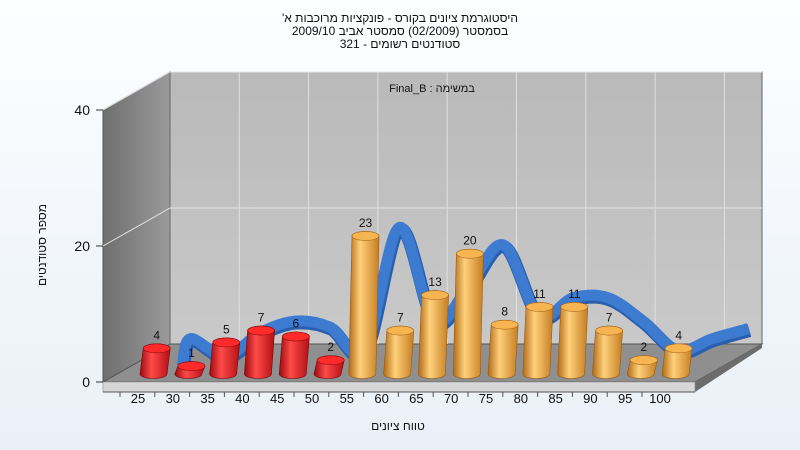 The height and width of the screenshot is (450, 800). I want to click on x-tick-label: 70, so click(451, 398).